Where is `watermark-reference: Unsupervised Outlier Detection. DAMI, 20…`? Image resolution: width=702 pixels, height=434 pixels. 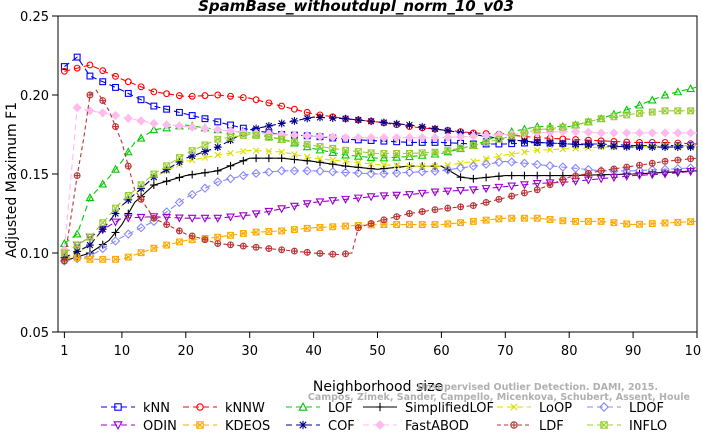
watermark-reference: Unsupervised Outlier Detection. DAMI, 20… is located at coordinates (537, 387).